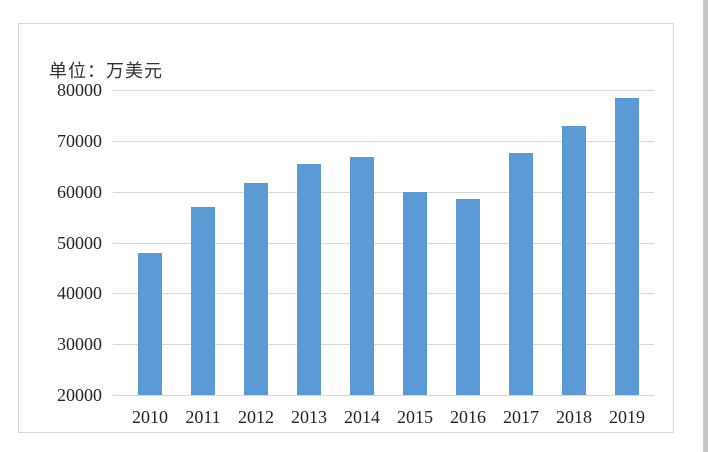  Describe the element at coordinates (627, 246) in the screenshot. I see `bar-2019` at that location.